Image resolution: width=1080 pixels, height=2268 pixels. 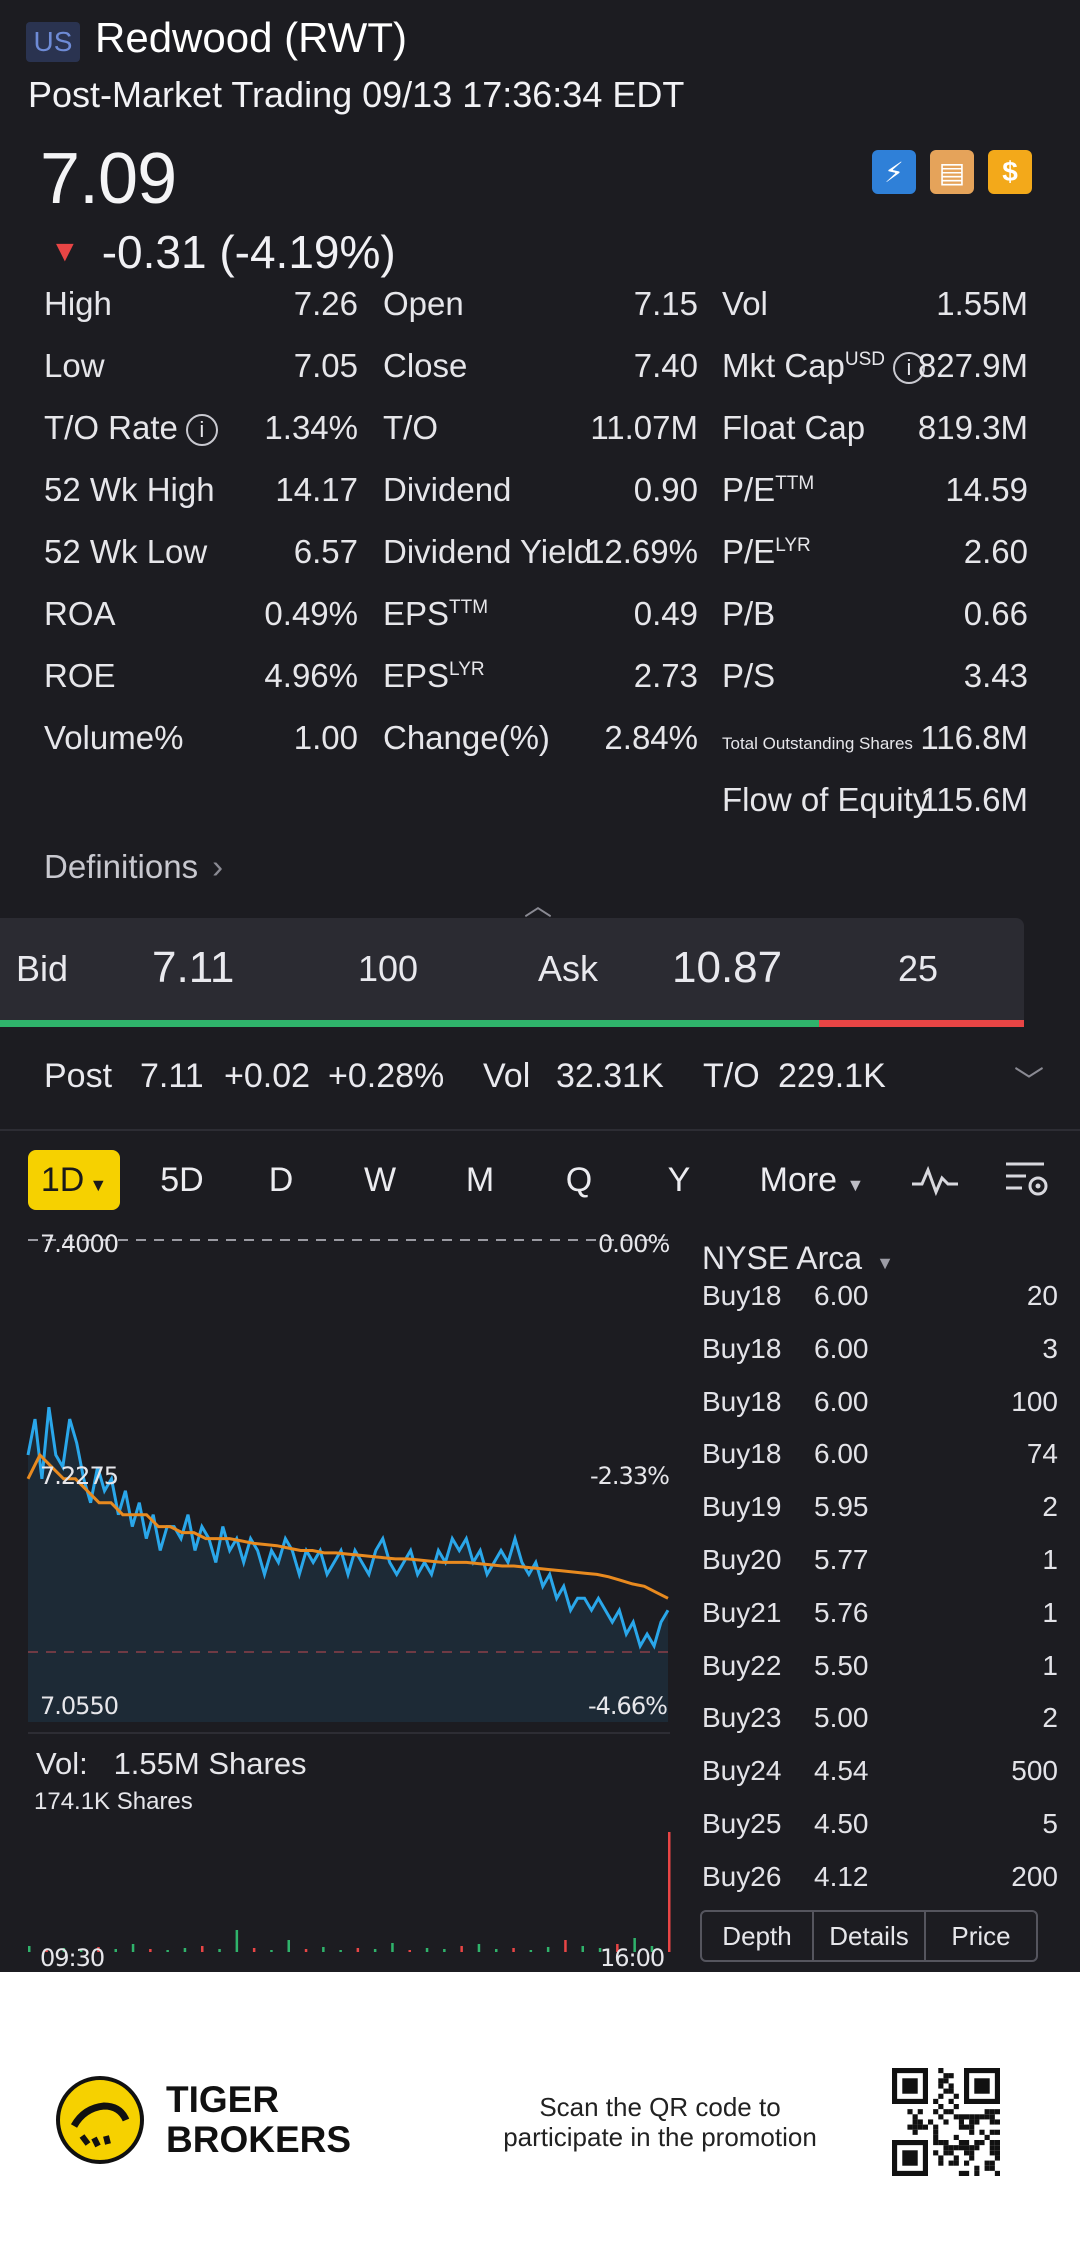 What do you see at coordinates (380, 1180) in the screenshot?
I see `tab-w: W` at bounding box center [380, 1180].